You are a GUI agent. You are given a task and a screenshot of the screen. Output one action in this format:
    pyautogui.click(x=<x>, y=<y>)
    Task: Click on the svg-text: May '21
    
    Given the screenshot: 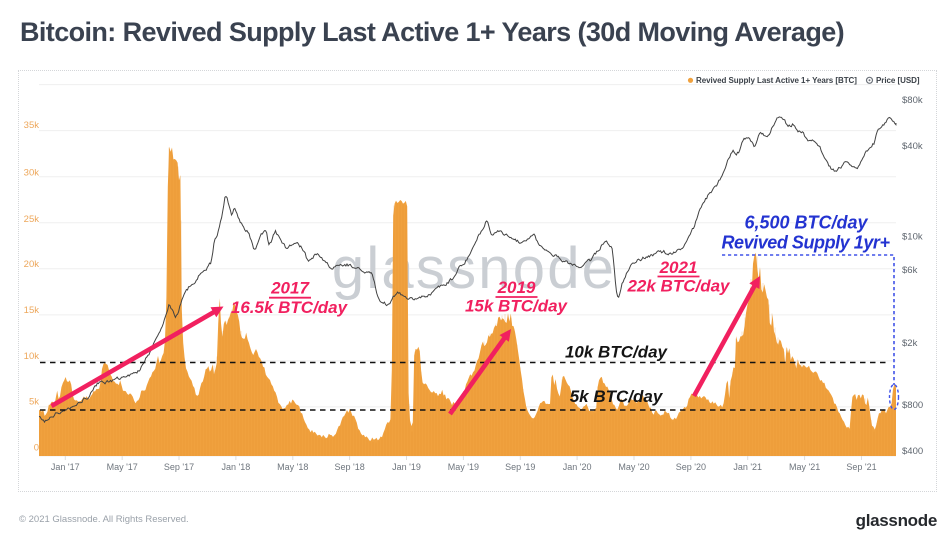 What is the action you would take?
    pyautogui.click(x=804, y=467)
    